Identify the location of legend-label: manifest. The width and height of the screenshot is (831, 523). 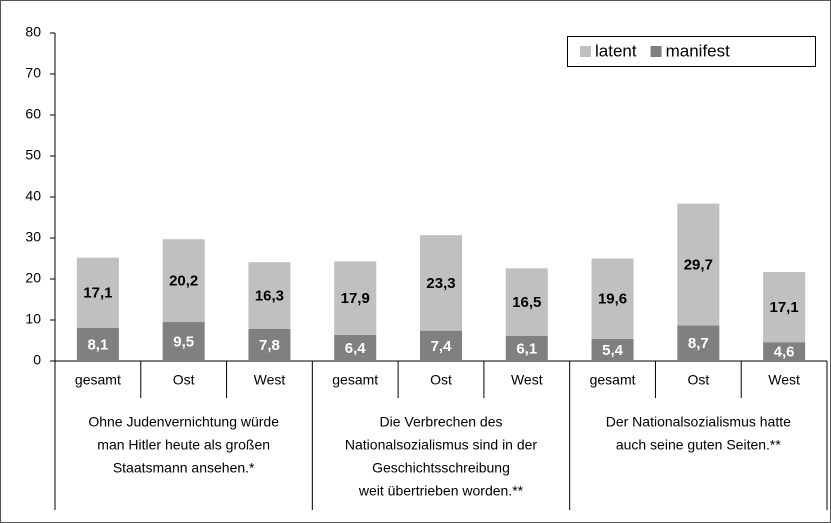
(698, 50).